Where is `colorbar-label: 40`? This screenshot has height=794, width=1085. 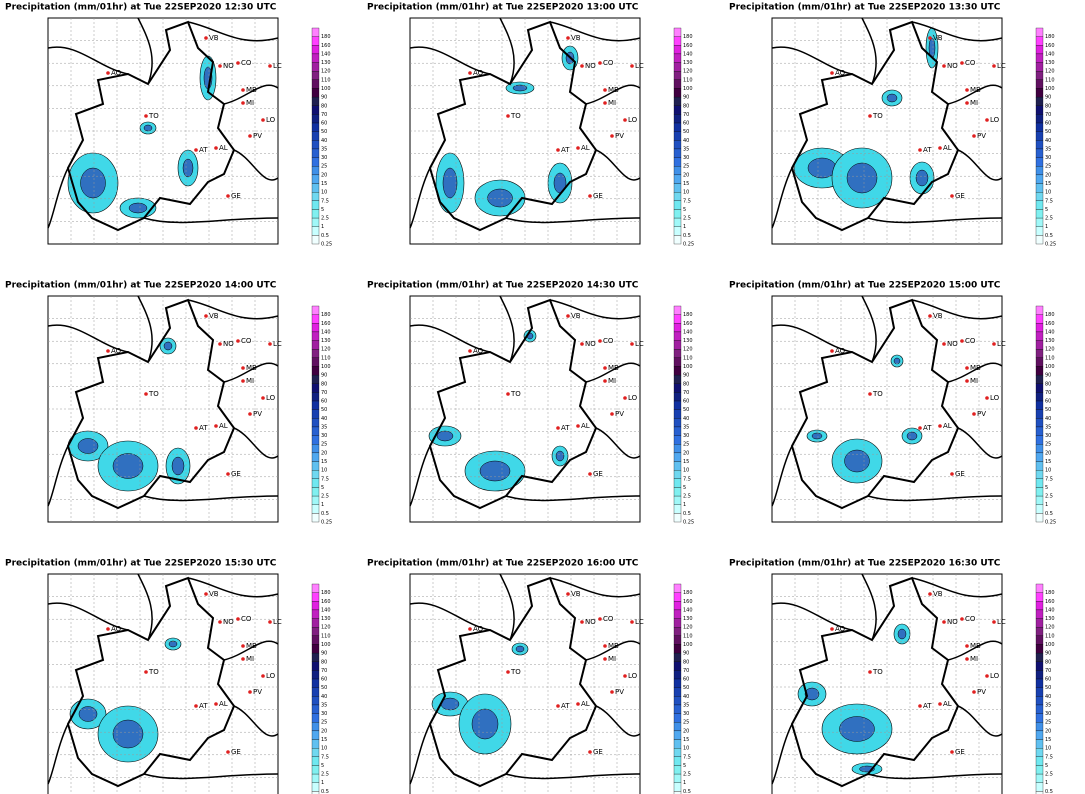
colorbar-label: 40 is located at coordinates (324, 141).